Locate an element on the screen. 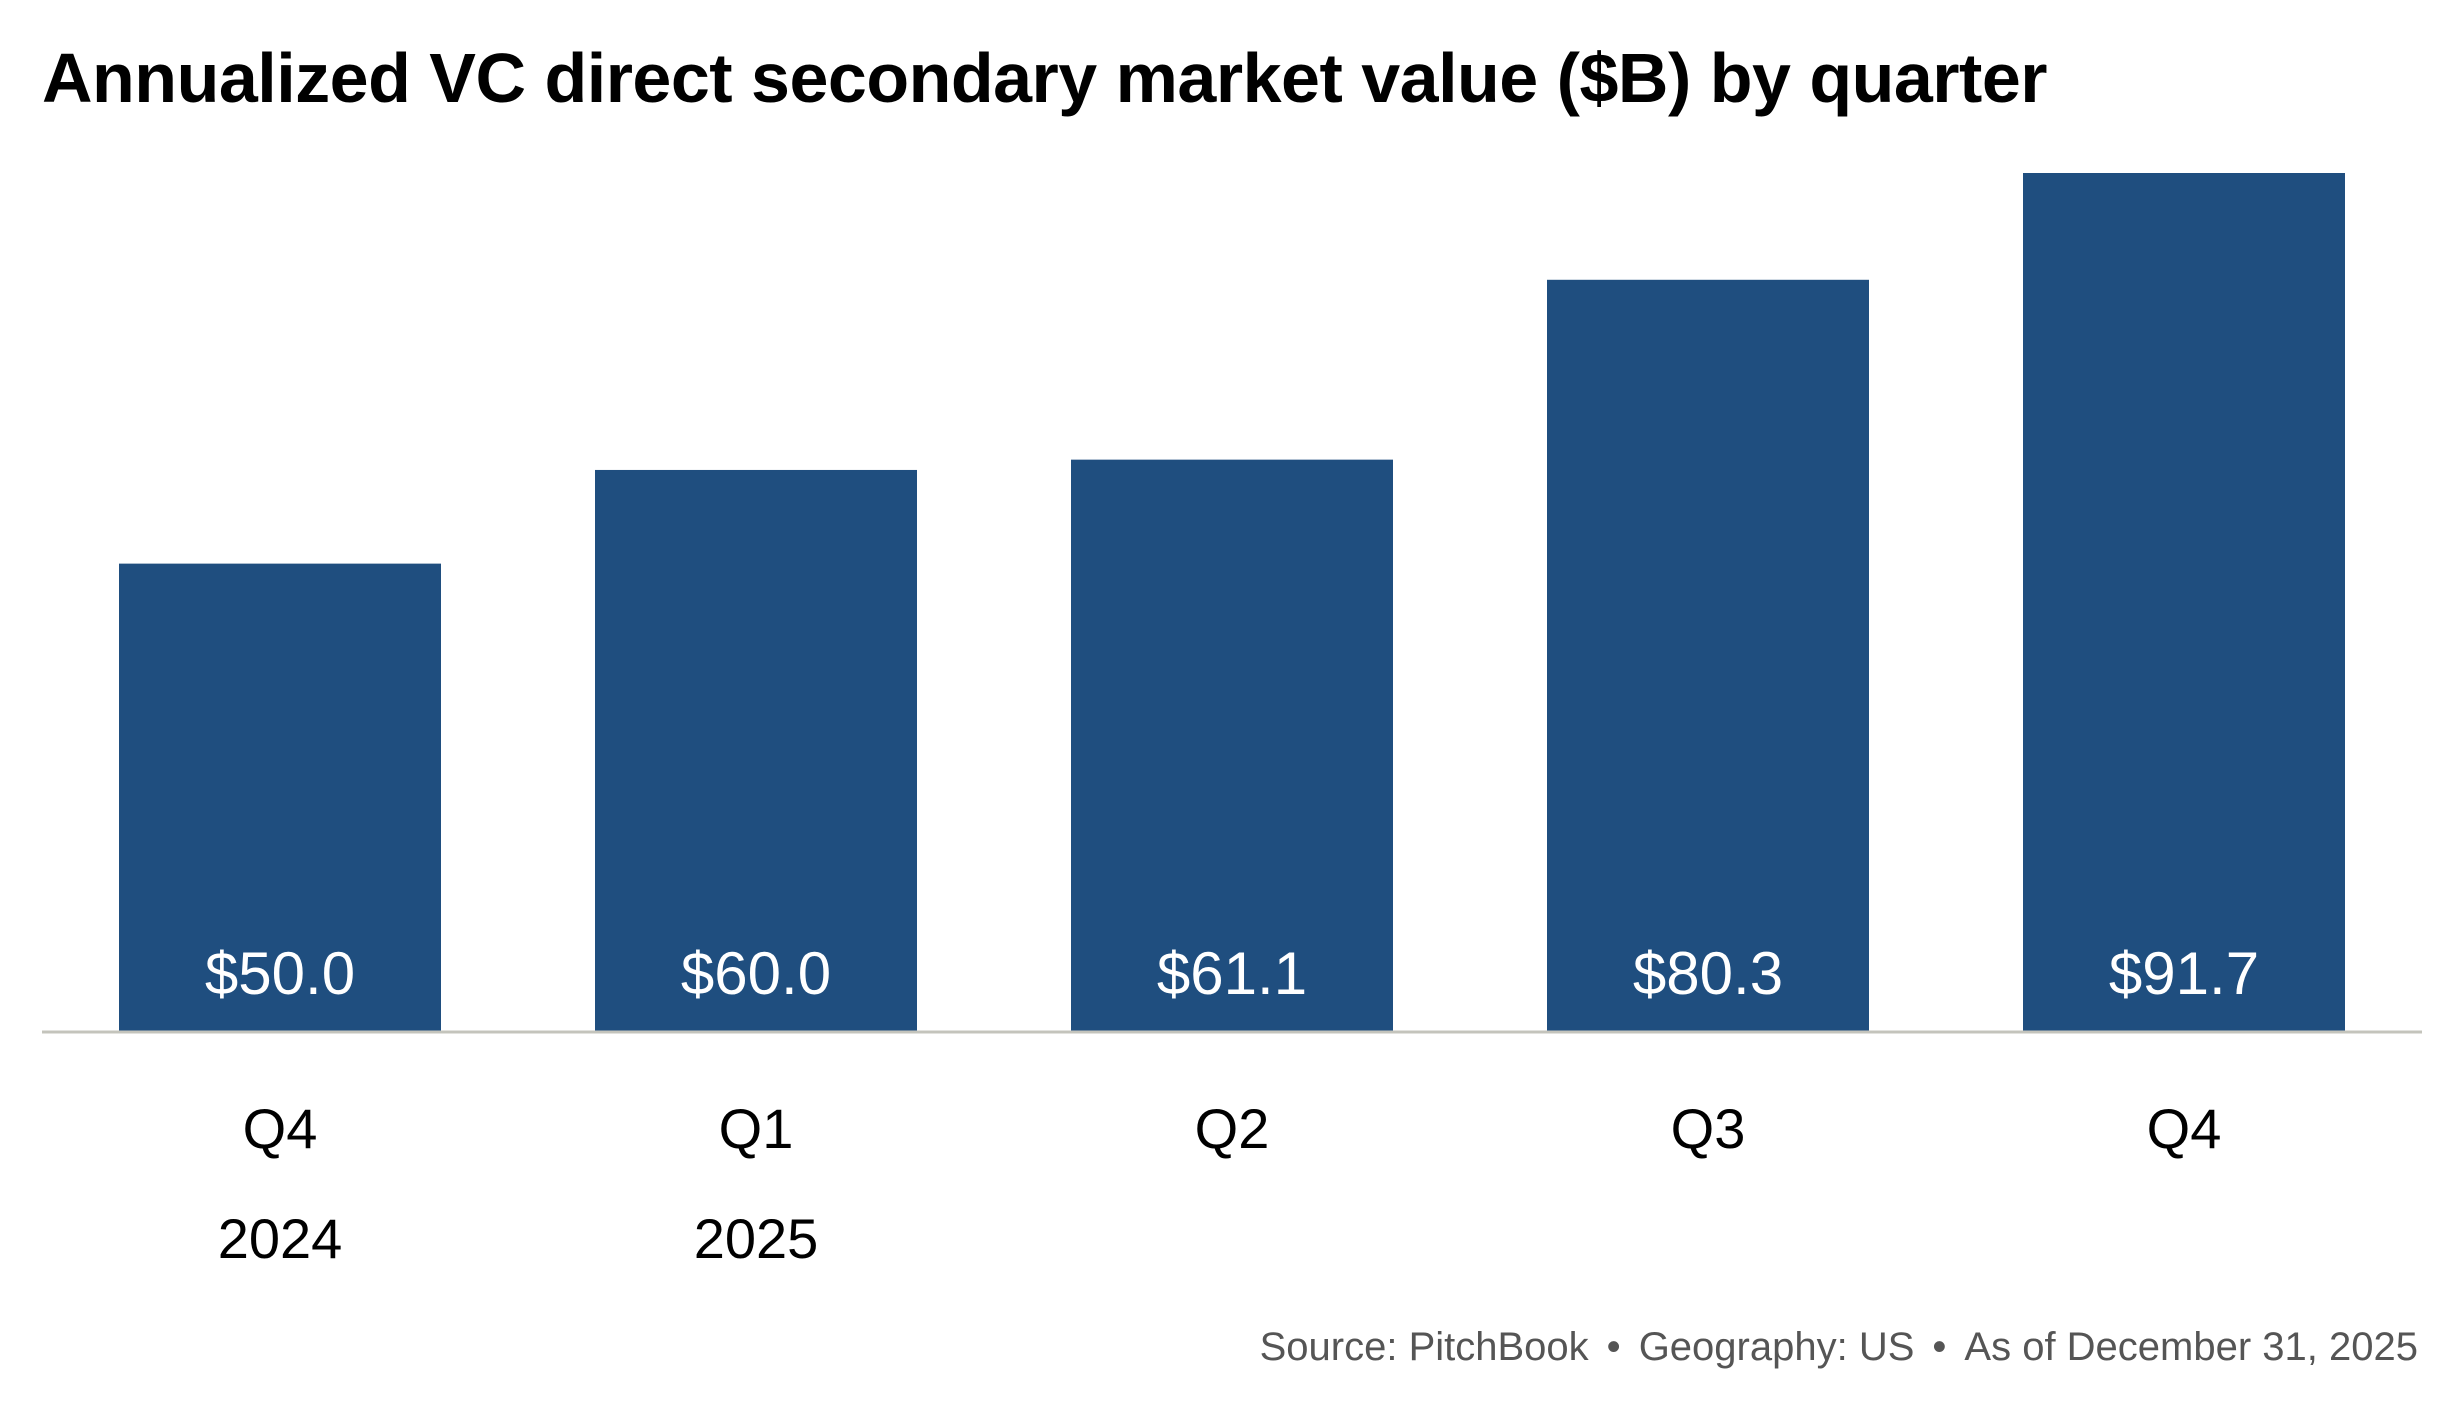 The width and height of the screenshot is (2456, 1406). x-tick-label: Q2 is located at coordinates (1232, 1128).